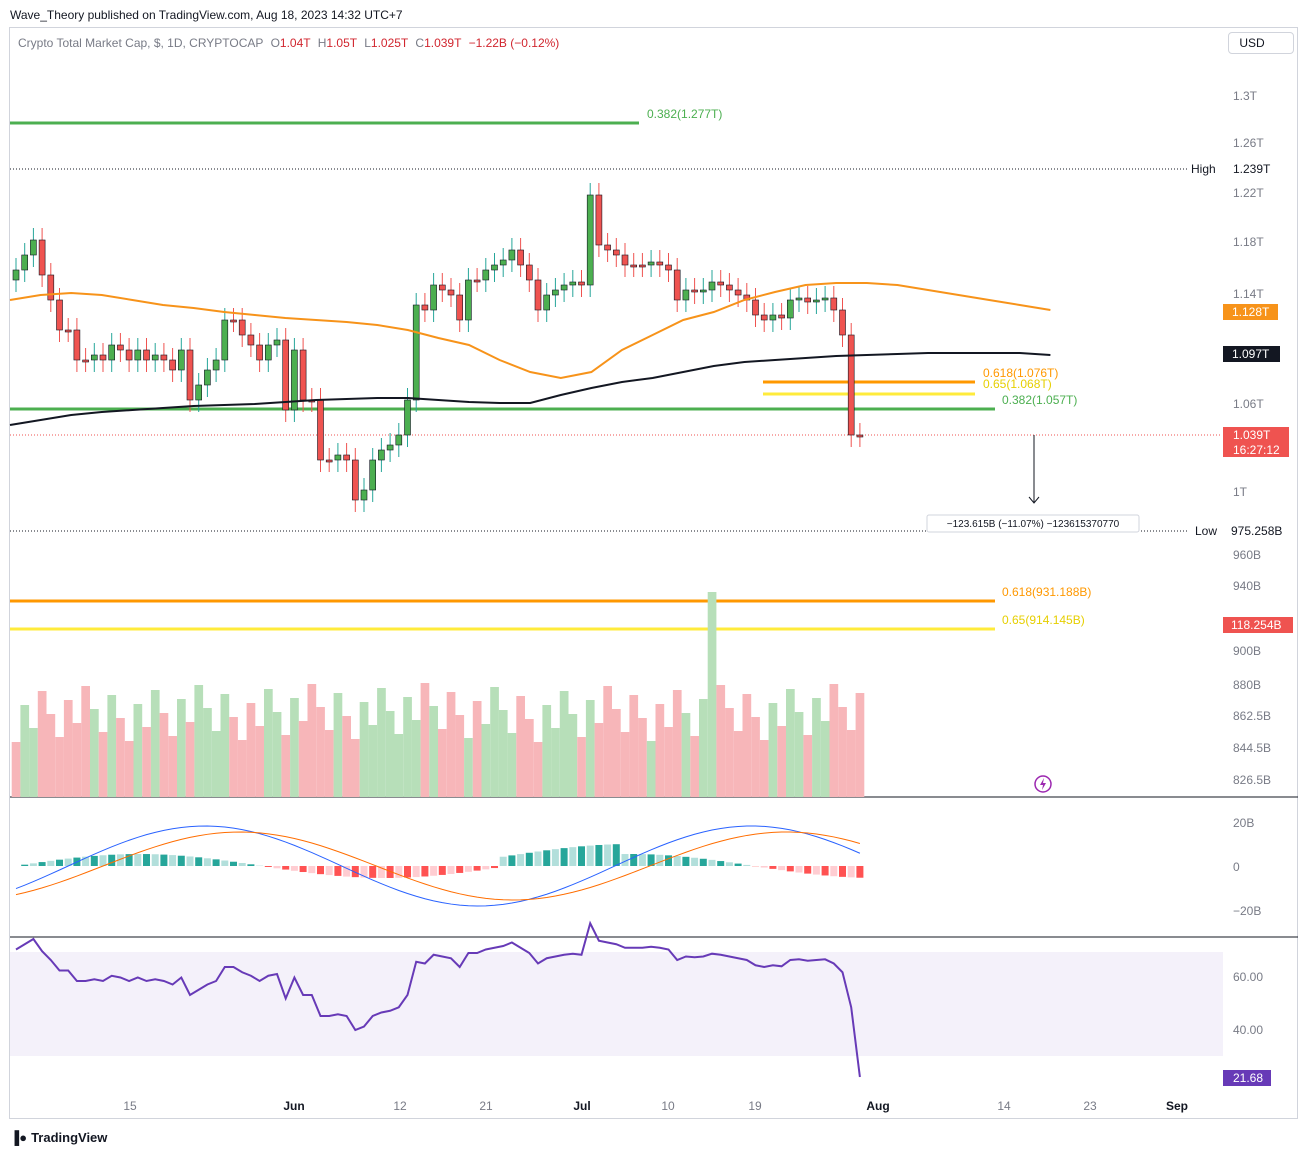 This screenshot has height=1154, width=1308. I want to click on time-tick: 10, so click(668, 1106).